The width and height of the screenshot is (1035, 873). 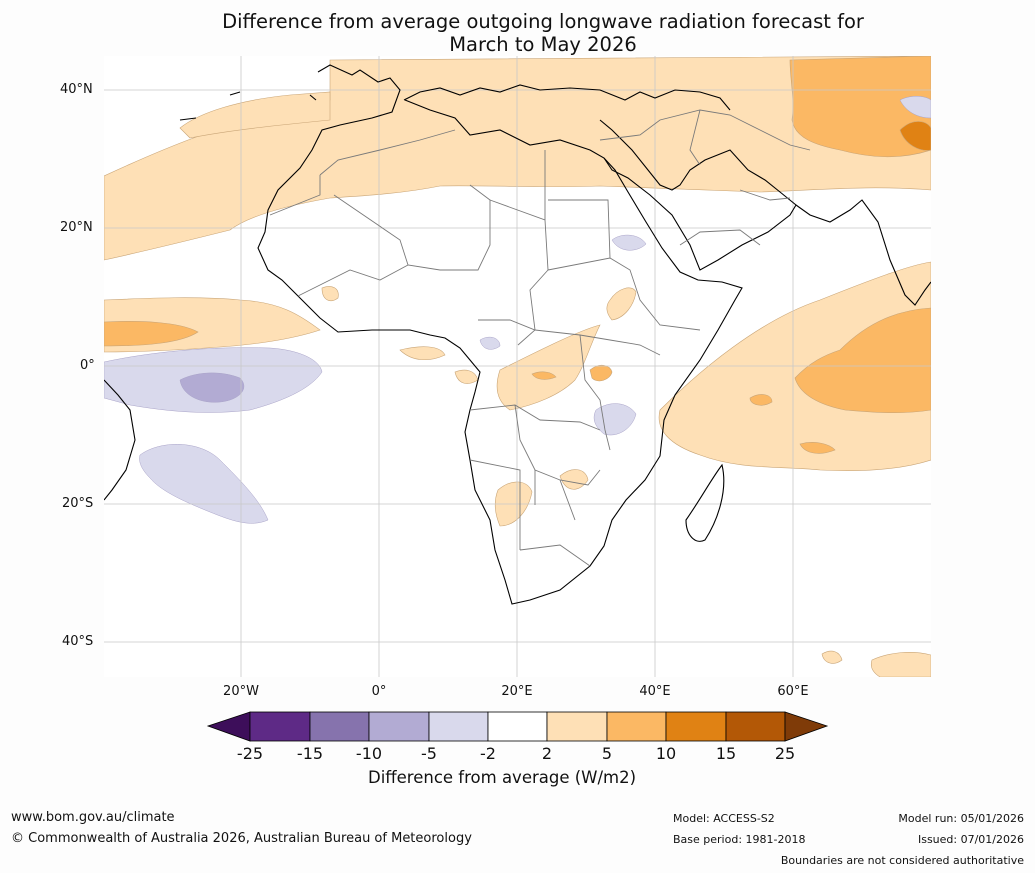 What do you see at coordinates (970, 839) in the screenshot?
I see `issued-text: Issued: 07/01/2026` at bounding box center [970, 839].